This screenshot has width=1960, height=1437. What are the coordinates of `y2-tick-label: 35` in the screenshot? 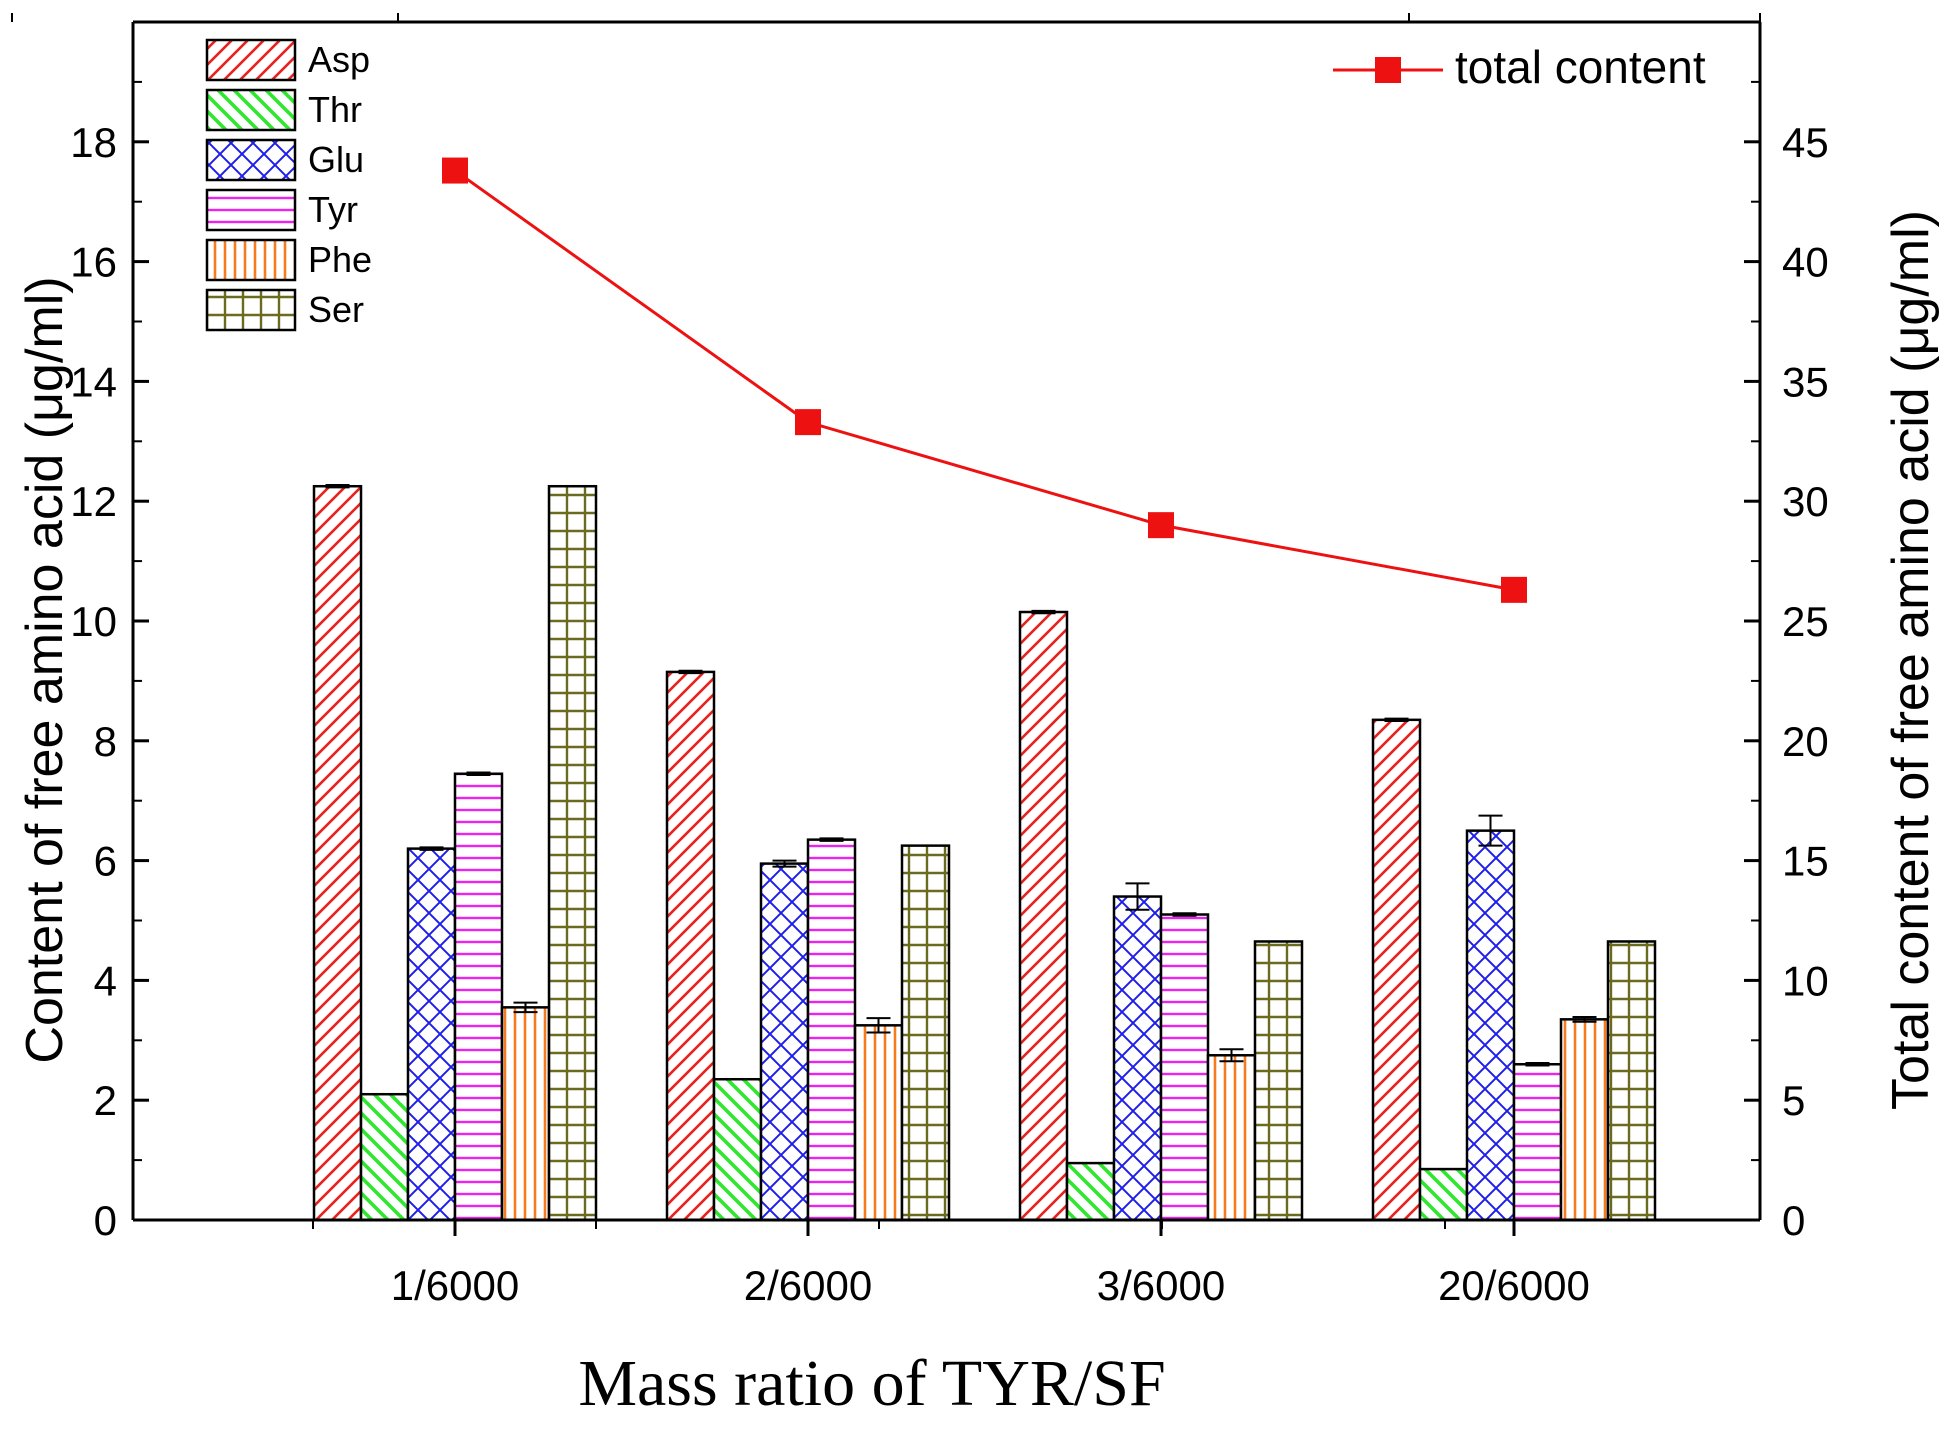 It's located at (1805, 381).